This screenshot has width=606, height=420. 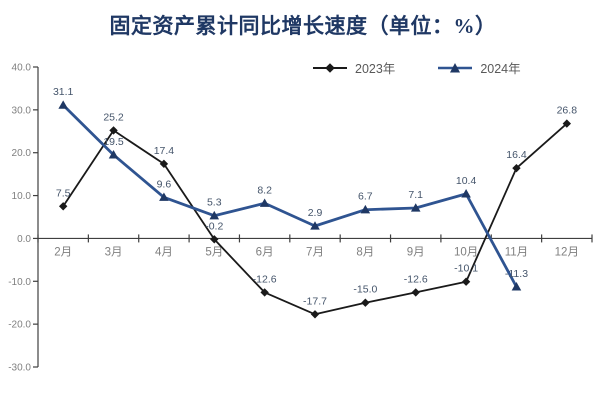 What do you see at coordinates (24, 239) in the screenshot?
I see `y-tick-label: 0.0` at bounding box center [24, 239].